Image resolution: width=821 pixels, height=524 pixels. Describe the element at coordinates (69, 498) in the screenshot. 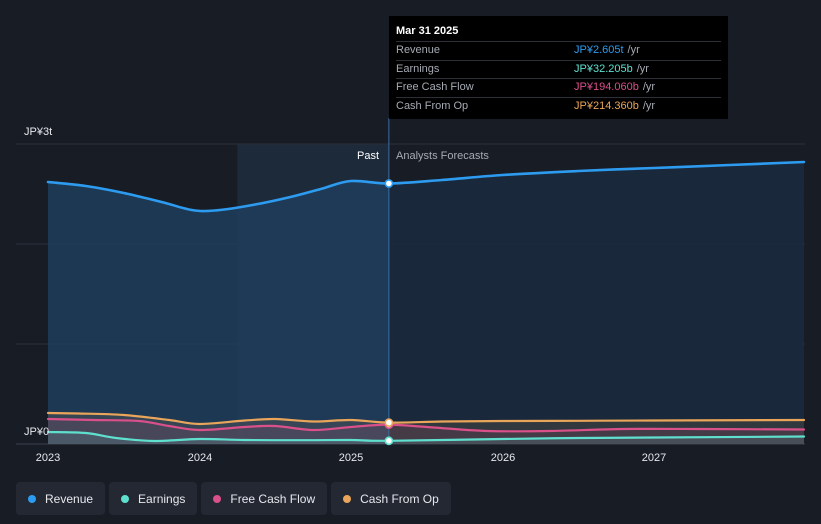

I see `legend-label: Revenue` at that location.